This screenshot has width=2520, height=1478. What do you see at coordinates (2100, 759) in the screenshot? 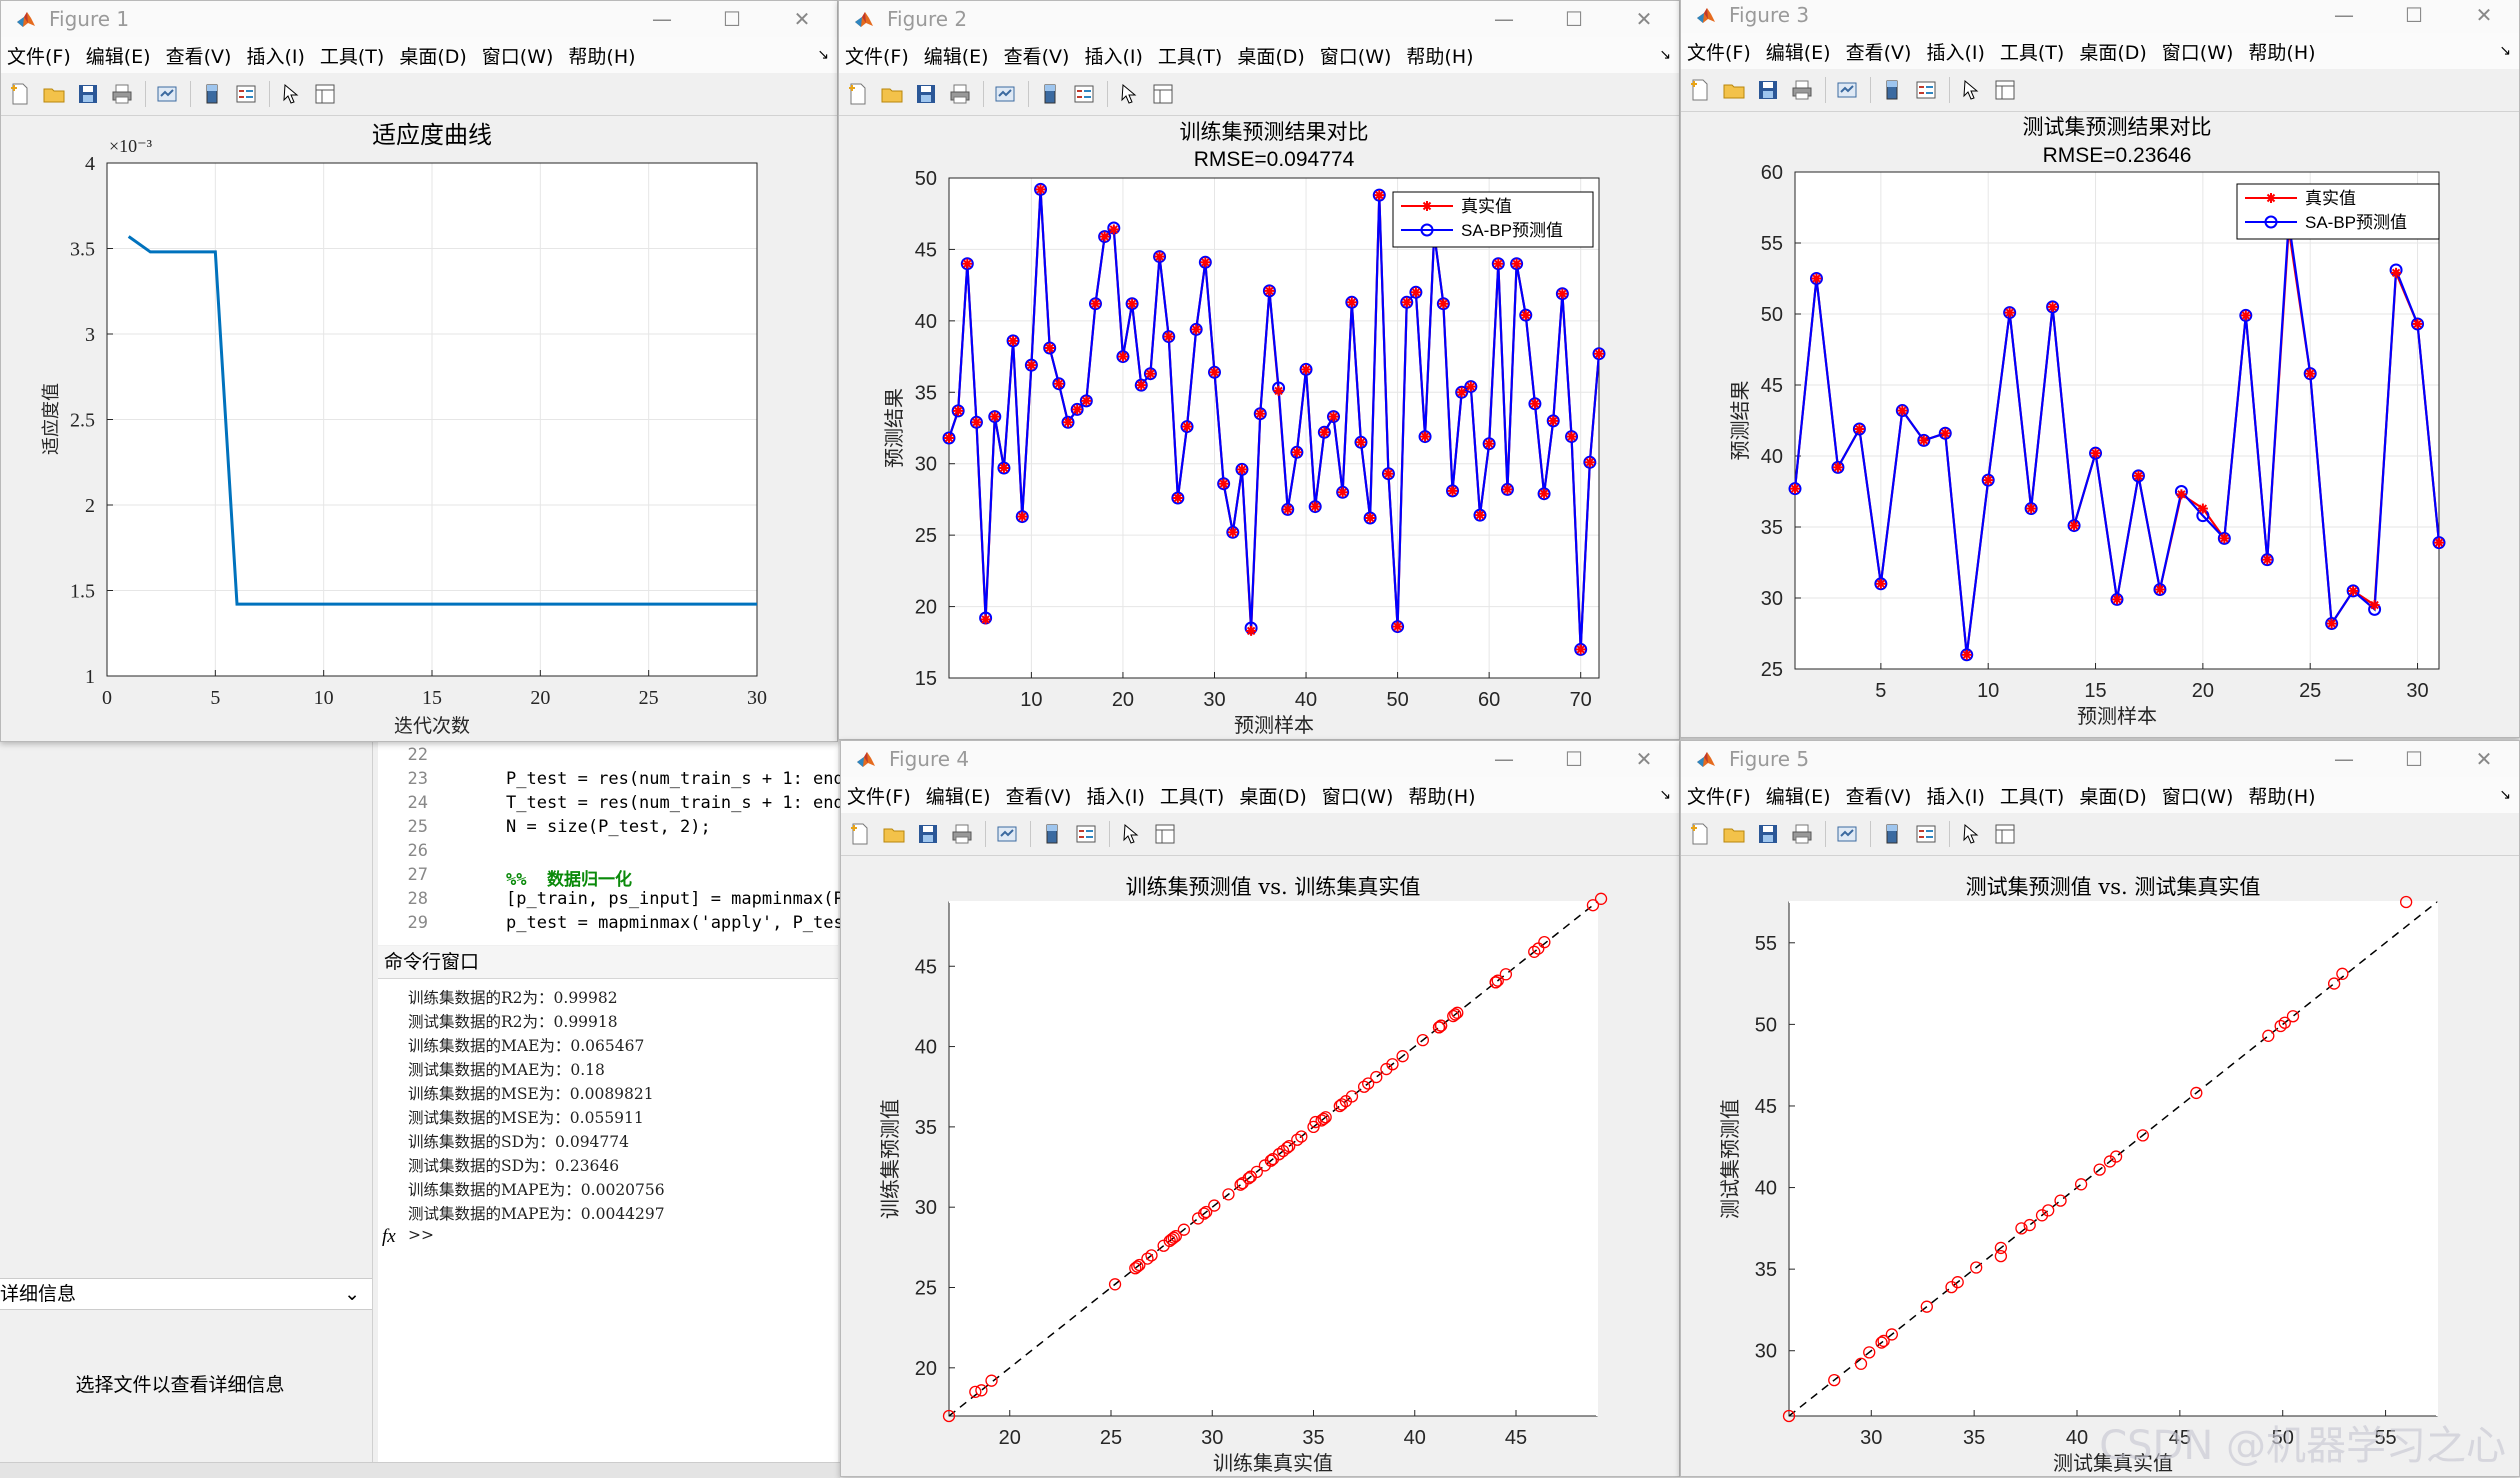
I see `title-bar: Figure 5 — ☐ ✕` at bounding box center [2100, 759].